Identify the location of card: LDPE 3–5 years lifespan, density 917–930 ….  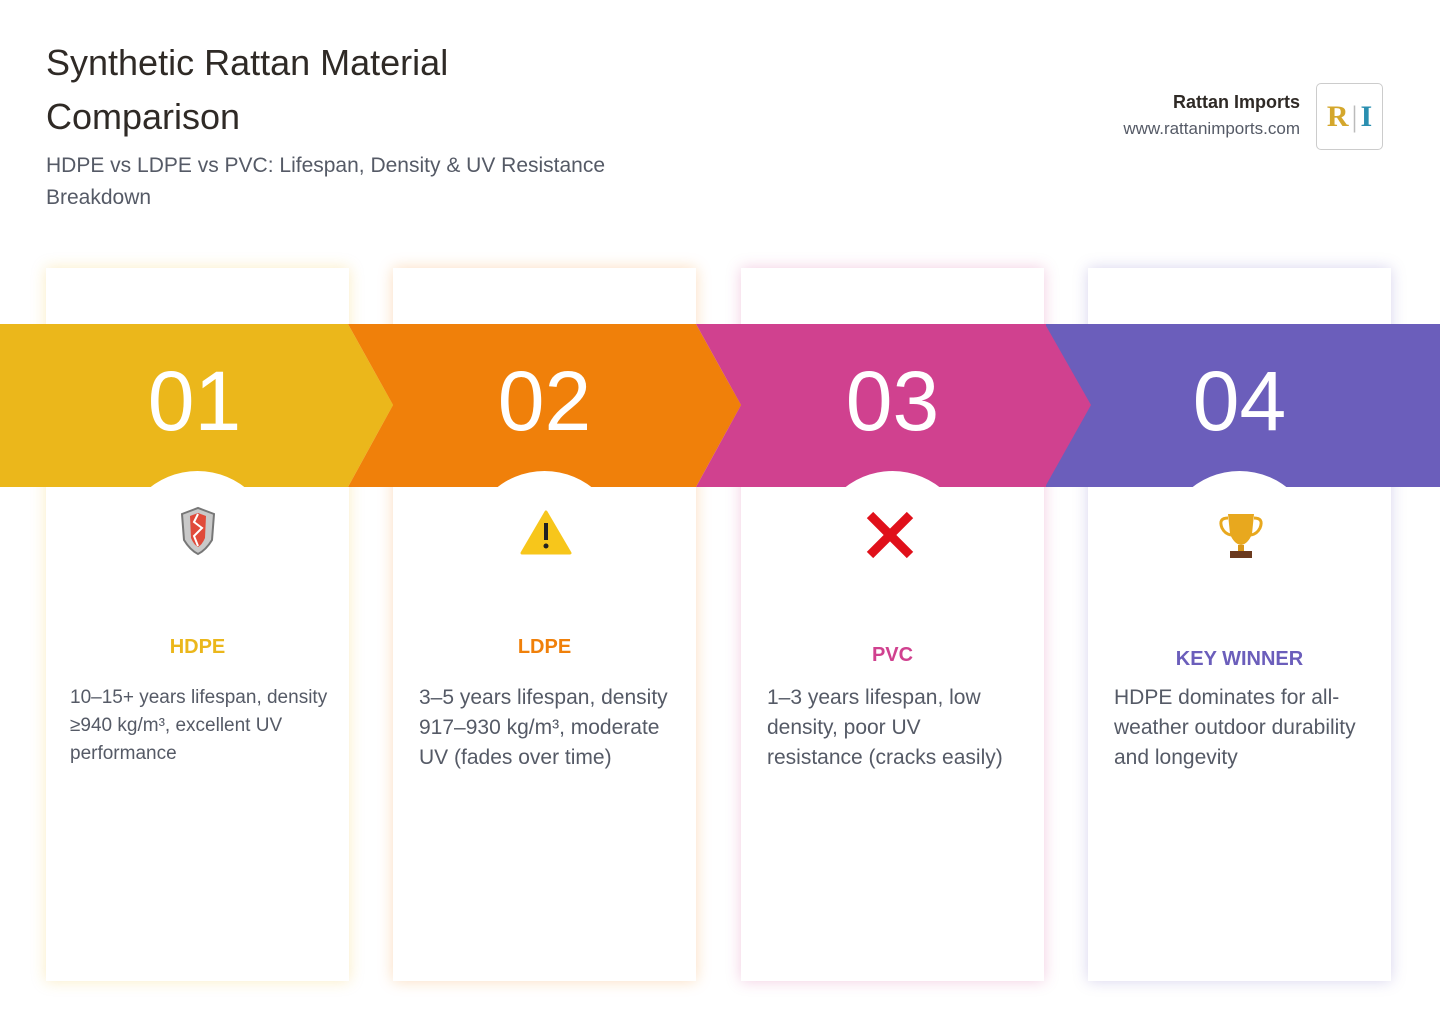
(544, 624).